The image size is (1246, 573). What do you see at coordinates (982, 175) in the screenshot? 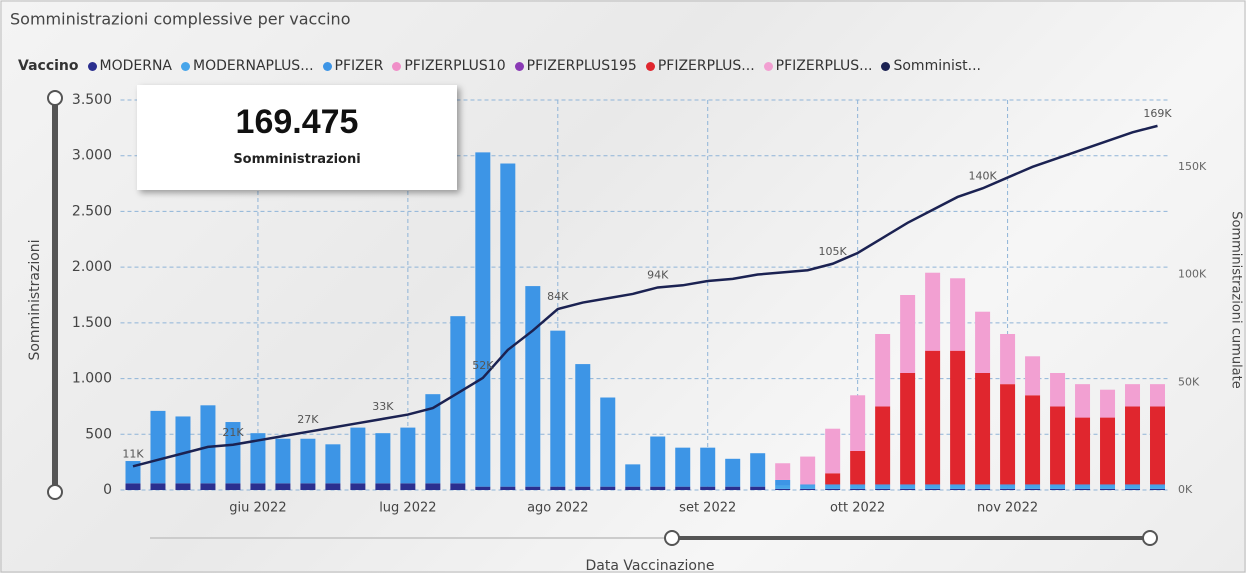
I see `data-label: 140K` at bounding box center [982, 175].